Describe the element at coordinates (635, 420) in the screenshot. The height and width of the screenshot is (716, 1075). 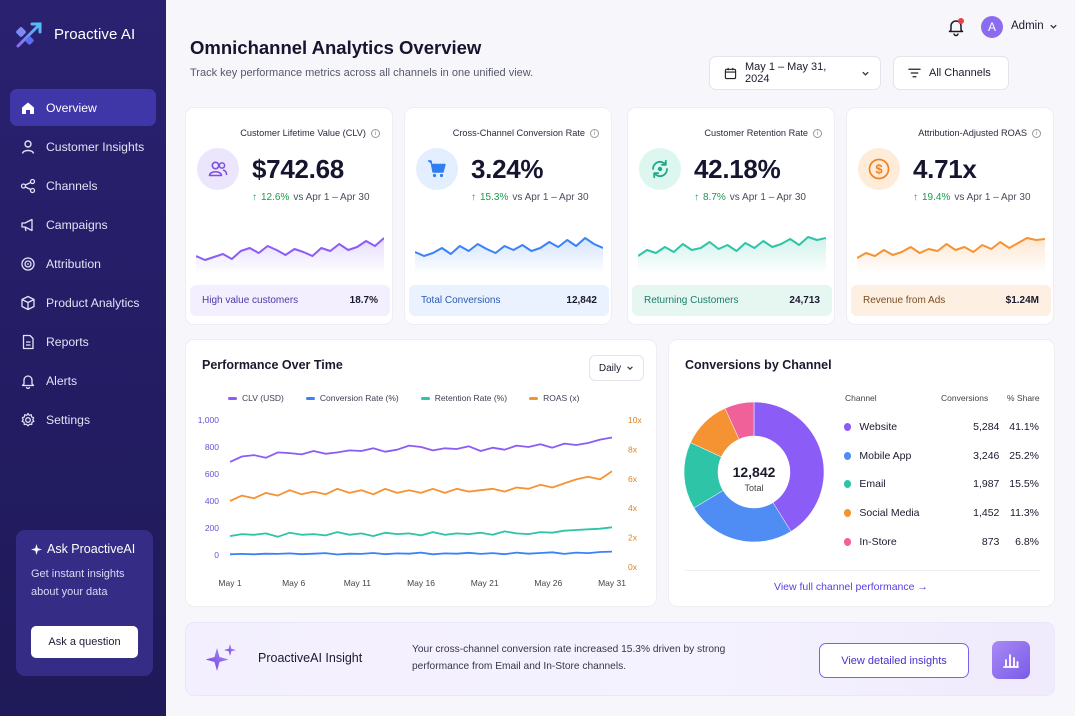
I see `y-right-tick-label: 10x` at that location.